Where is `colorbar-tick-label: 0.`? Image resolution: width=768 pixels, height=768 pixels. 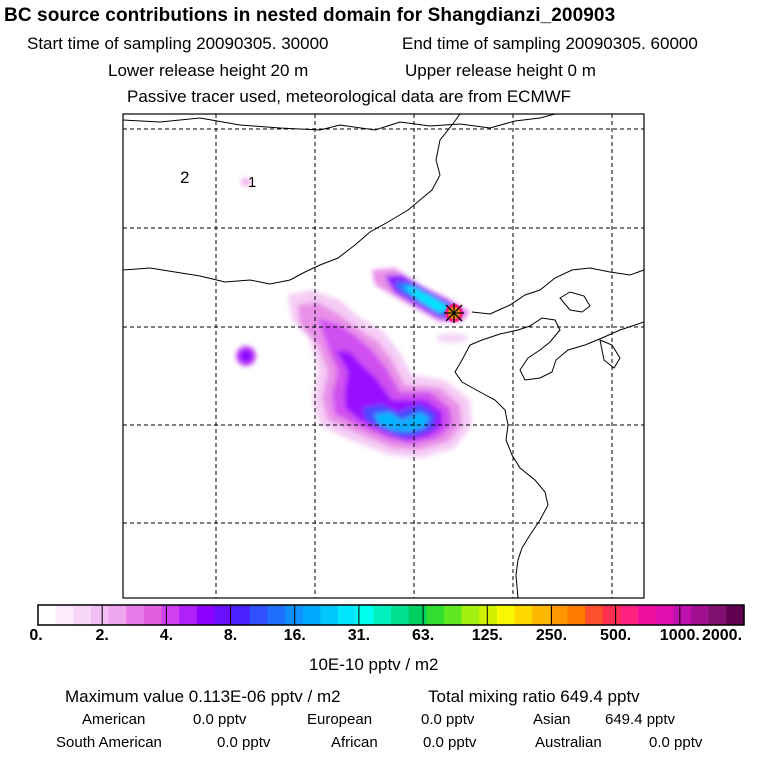
colorbar-tick-label: 0. is located at coordinates (36, 635).